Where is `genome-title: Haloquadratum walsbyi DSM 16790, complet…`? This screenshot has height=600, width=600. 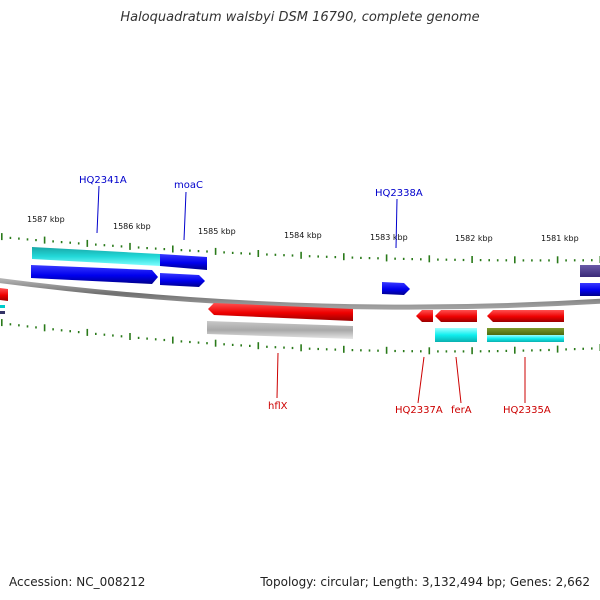
genome-title: Haloquadratum walsbyi DSM 16790, complet… is located at coordinates (300, 17).